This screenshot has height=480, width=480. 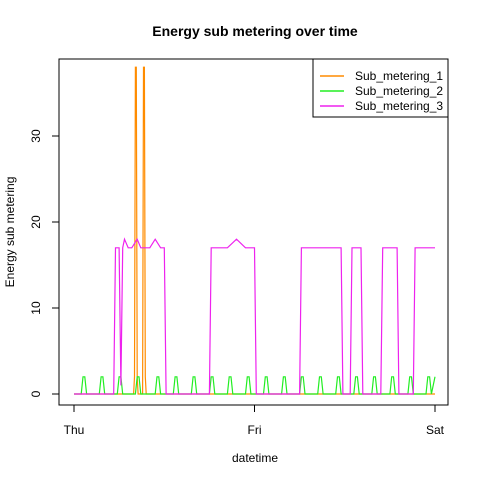 What do you see at coordinates (255, 458) in the screenshot?
I see `x-axis-label: datetime` at bounding box center [255, 458].